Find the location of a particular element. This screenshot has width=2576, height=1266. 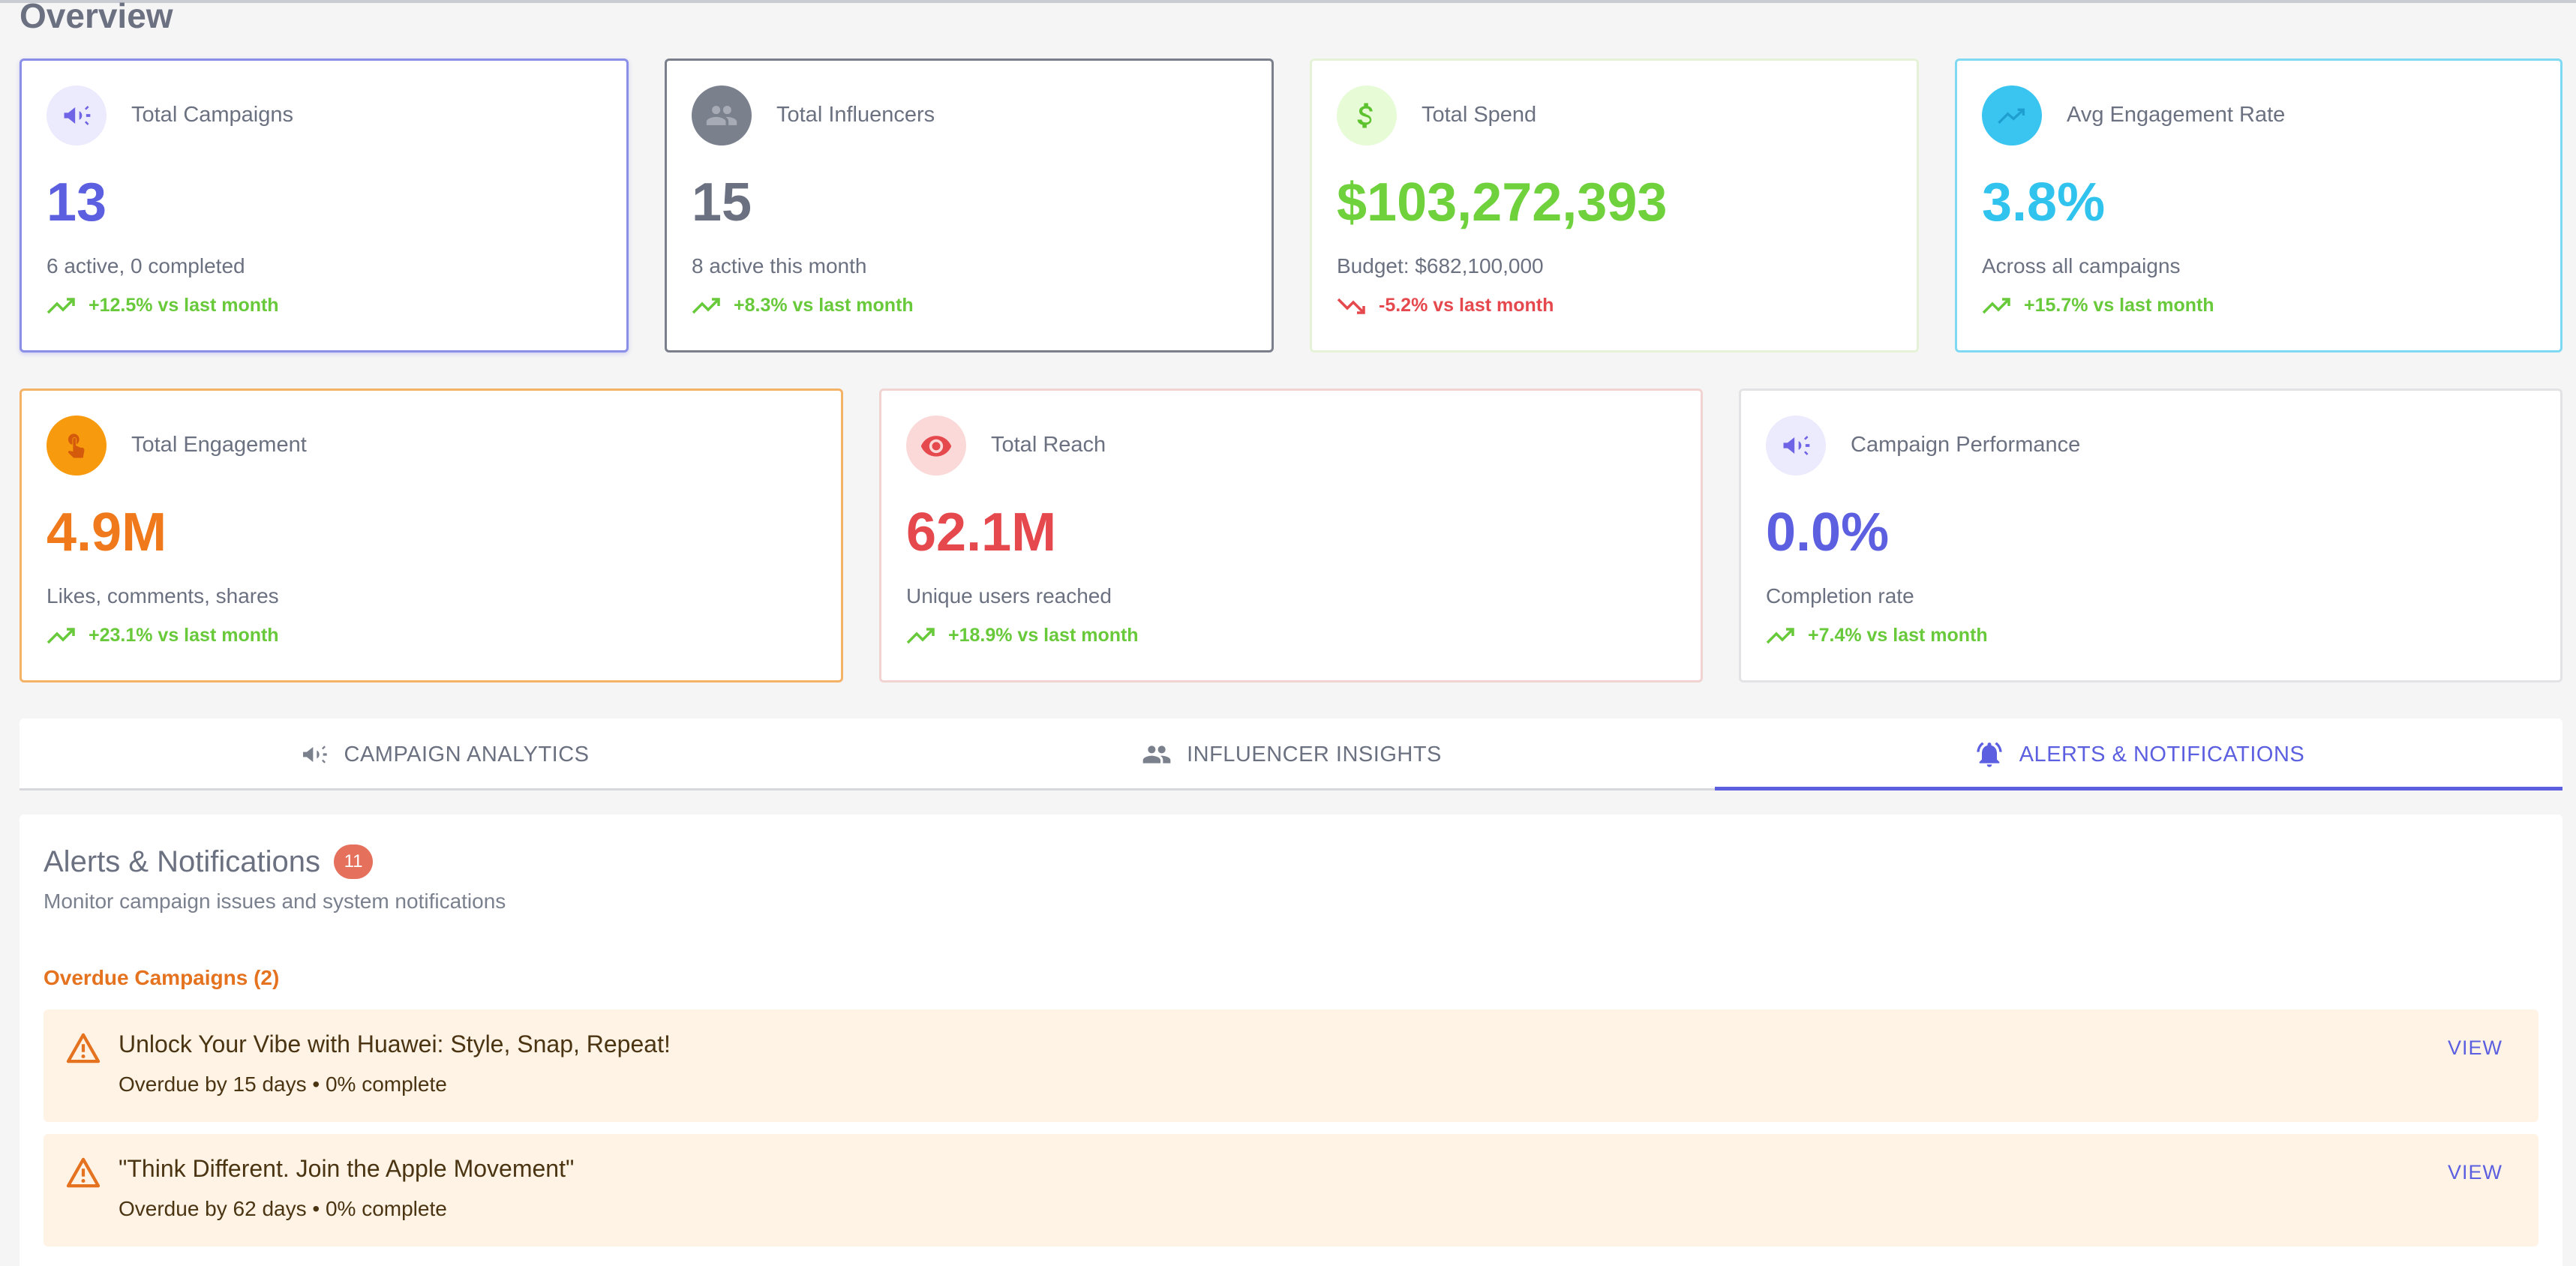

stat-subtext: Completion rate is located at coordinates (1840, 596).